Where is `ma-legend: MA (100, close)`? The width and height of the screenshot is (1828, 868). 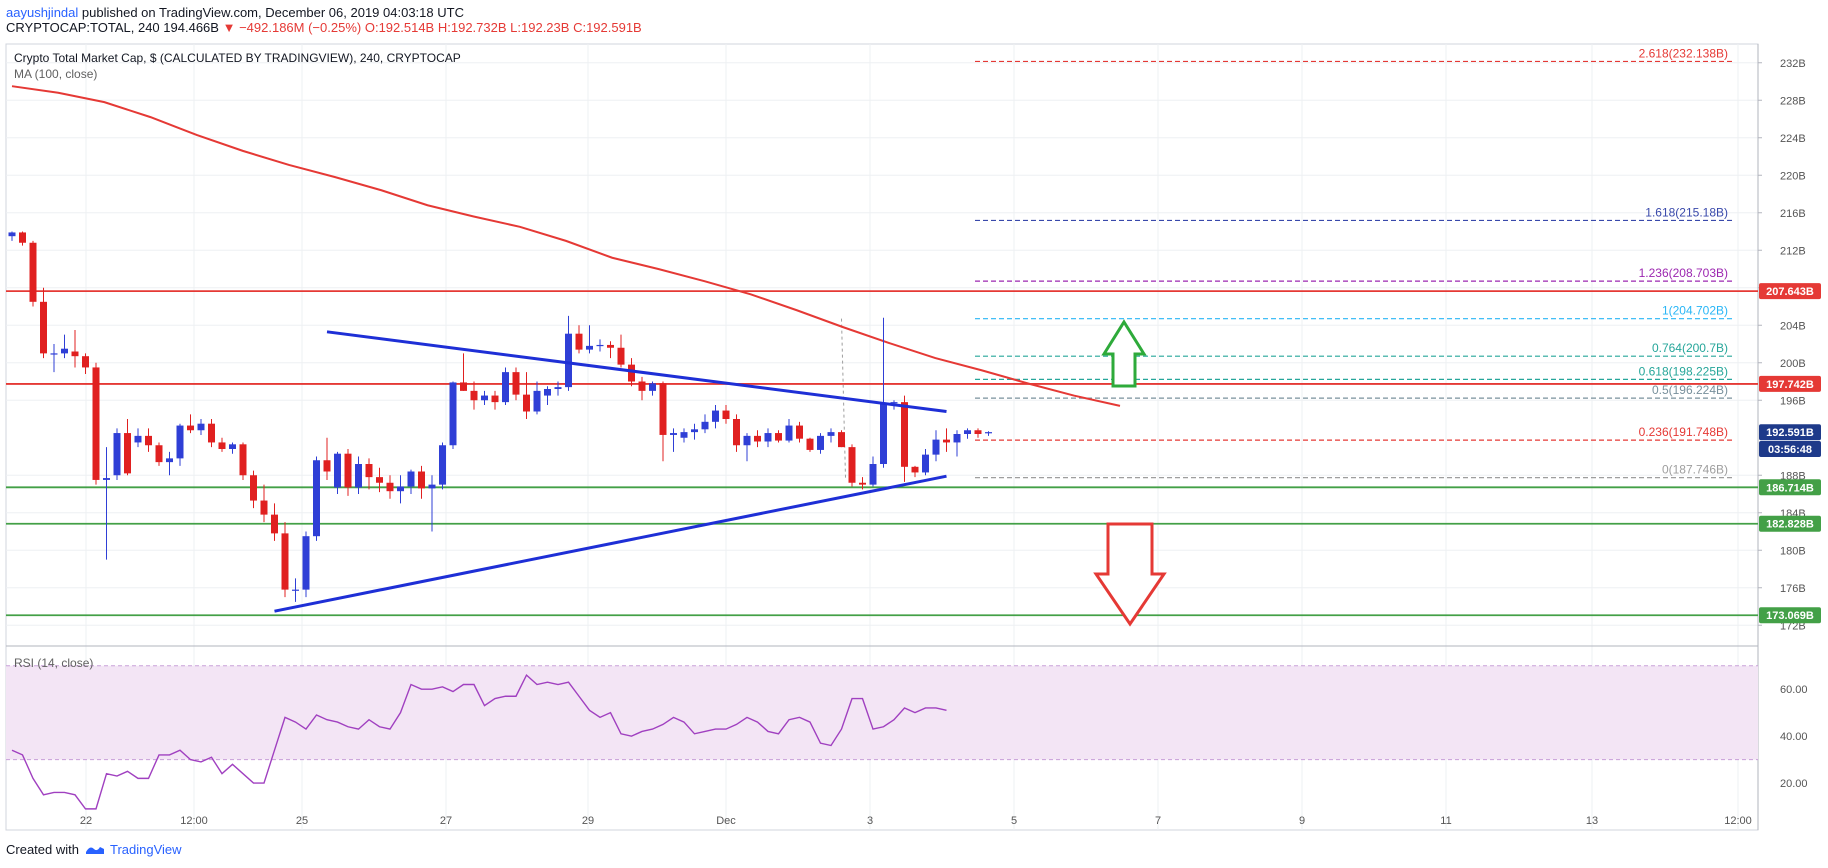
ma-legend: MA (100, close) is located at coordinates (56, 74).